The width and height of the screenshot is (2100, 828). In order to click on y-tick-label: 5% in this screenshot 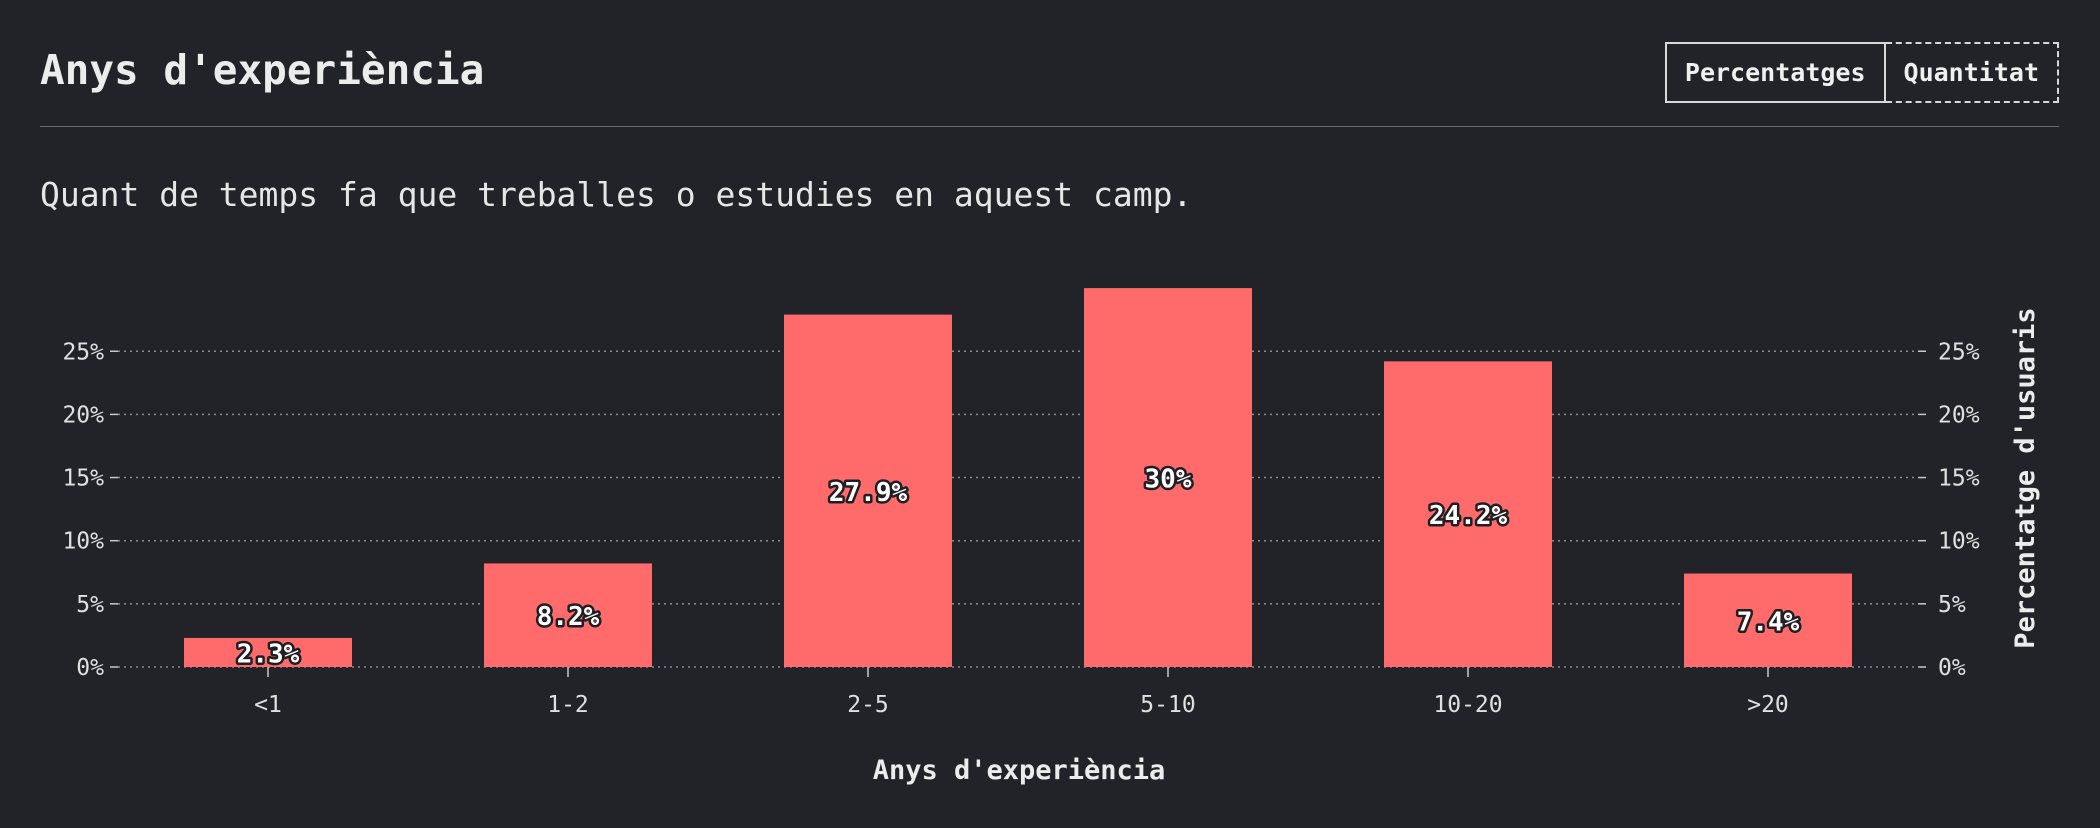, I will do `click(90, 605)`.